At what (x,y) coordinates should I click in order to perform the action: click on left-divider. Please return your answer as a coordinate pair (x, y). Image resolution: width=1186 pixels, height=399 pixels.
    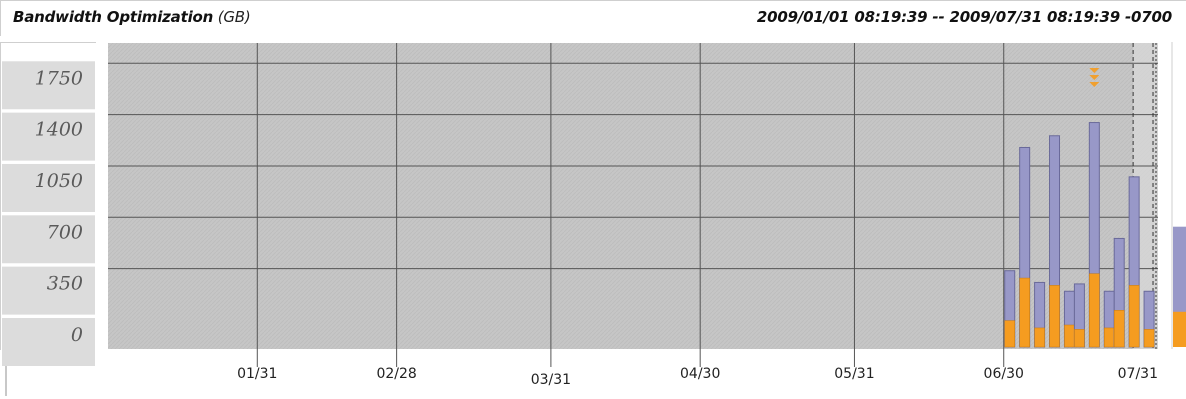
    Looking at the image, I should click on (6, 381).